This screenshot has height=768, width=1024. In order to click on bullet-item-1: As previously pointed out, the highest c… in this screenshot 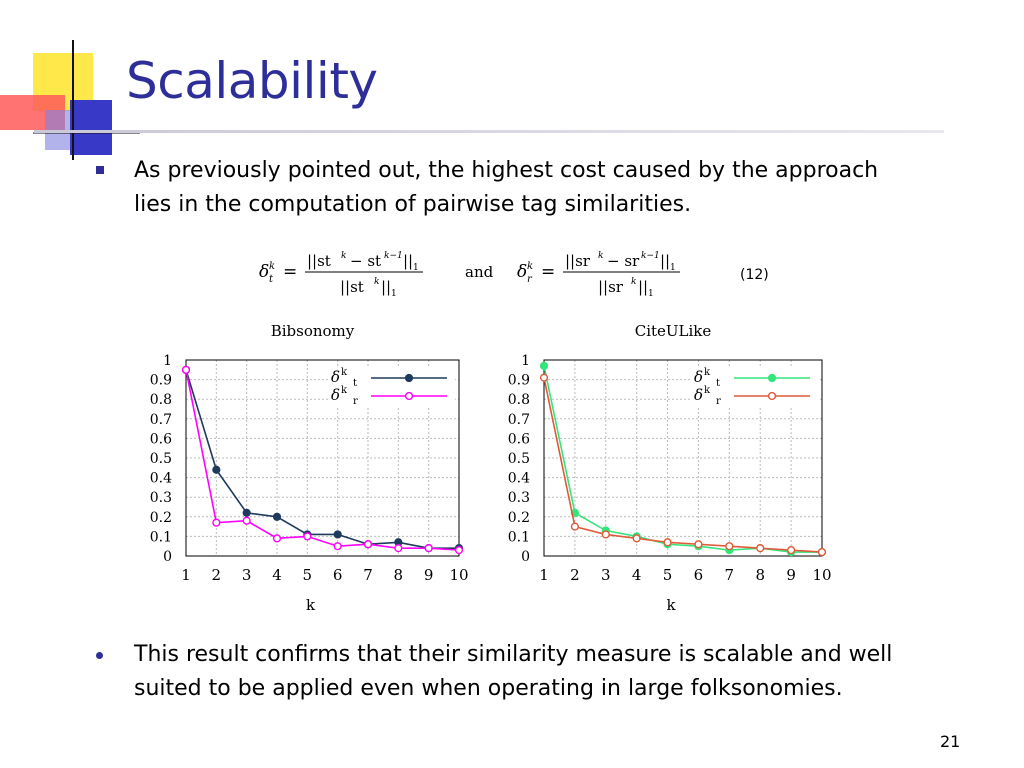, I will do `click(506, 188)`.